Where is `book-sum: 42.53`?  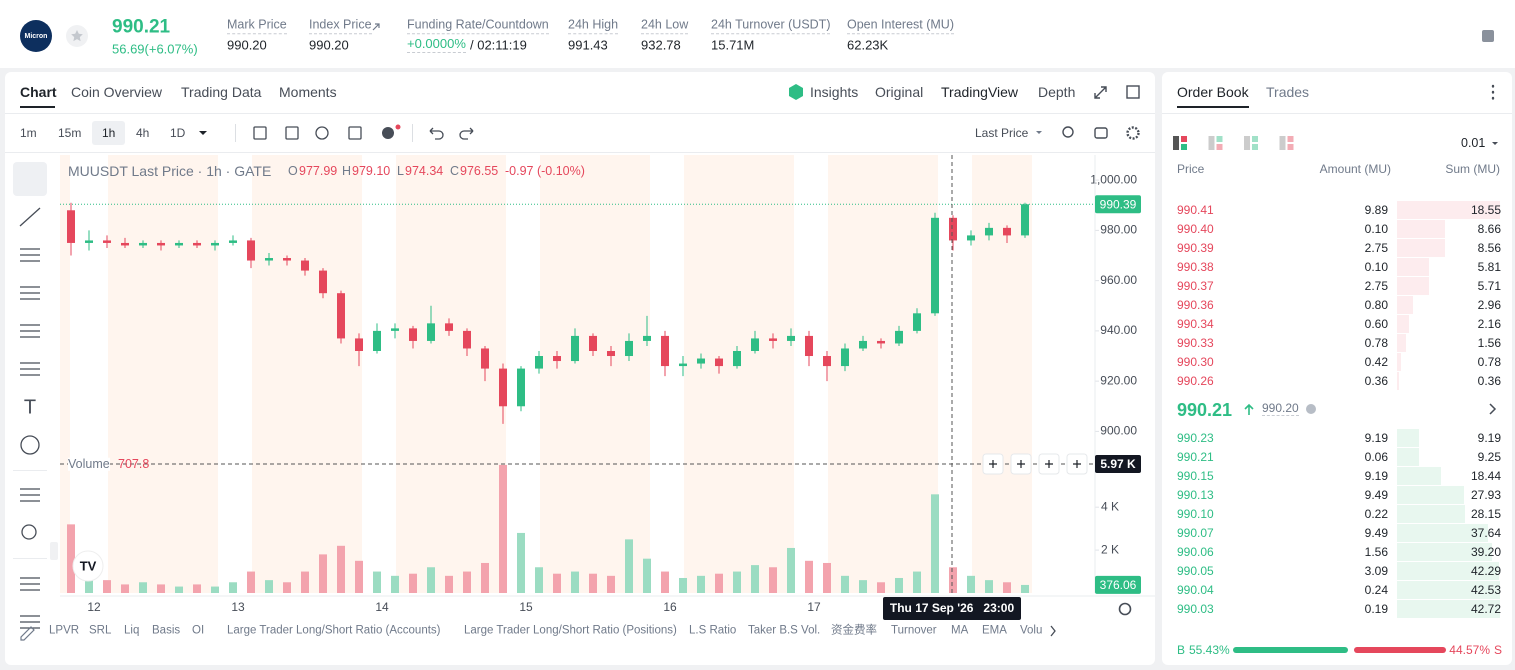
book-sum: 42.53 is located at coordinates (1485, 590).